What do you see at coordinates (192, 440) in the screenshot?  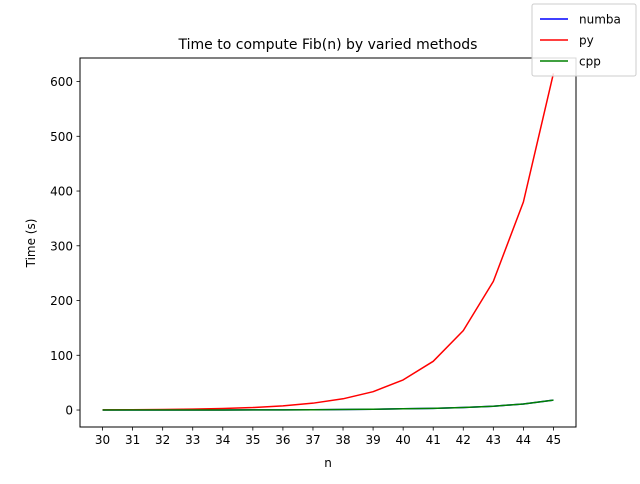 I see `x-tick-label: 33` at bounding box center [192, 440].